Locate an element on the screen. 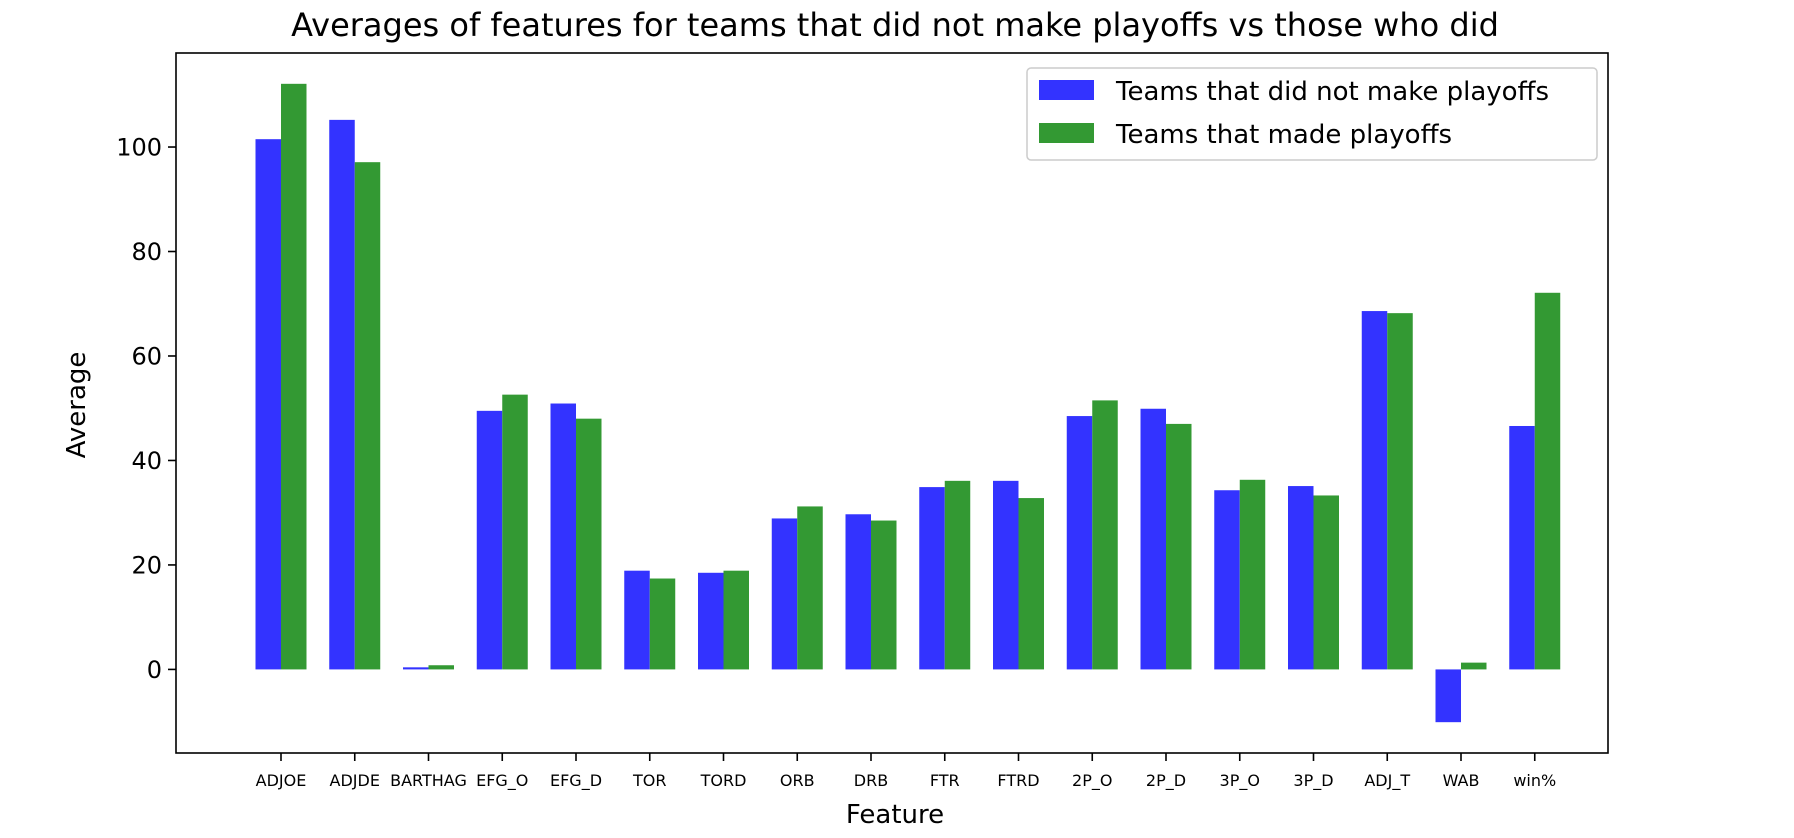 The height and width of the screenshot is (838, 1794). bar-not-playoffs-2p-d is located at coordinates (1153, 539).